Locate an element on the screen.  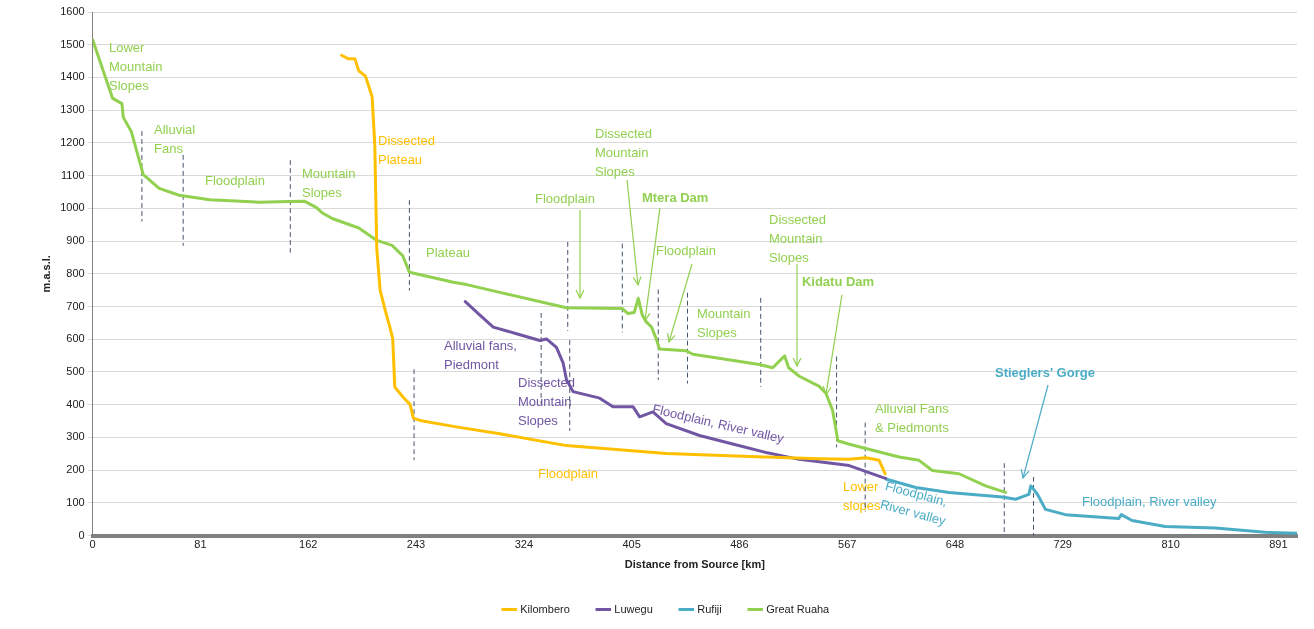
y-tick-label: 300 is located at coordinates (75, 436).